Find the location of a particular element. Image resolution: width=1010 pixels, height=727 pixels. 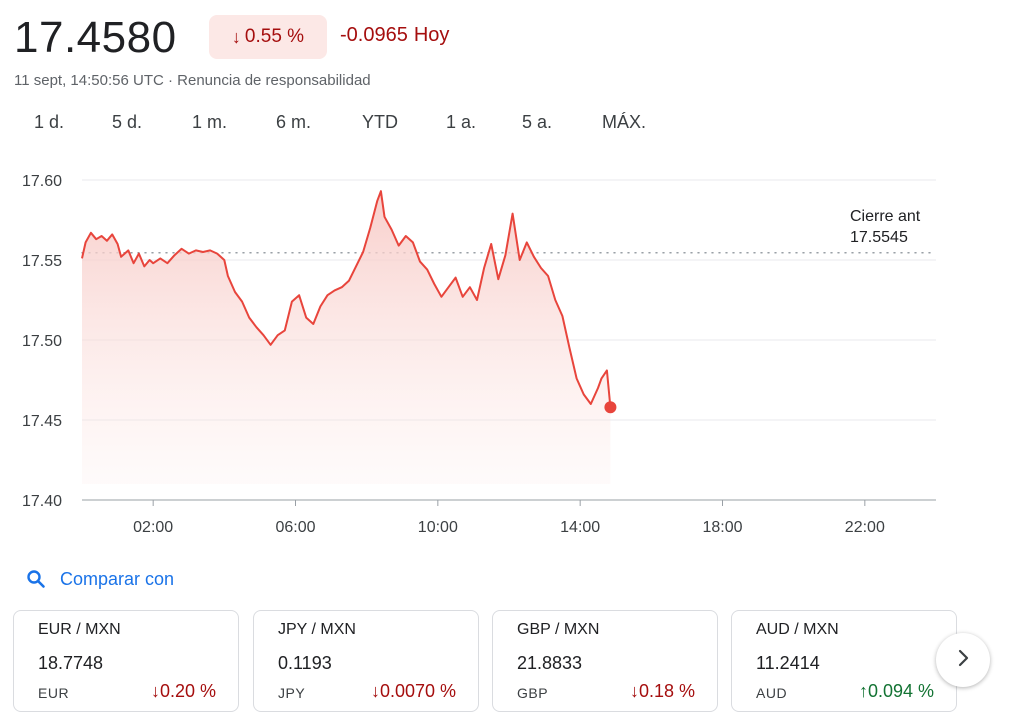

card-pair: JPY / MXN is located at coordinates (317, 629).